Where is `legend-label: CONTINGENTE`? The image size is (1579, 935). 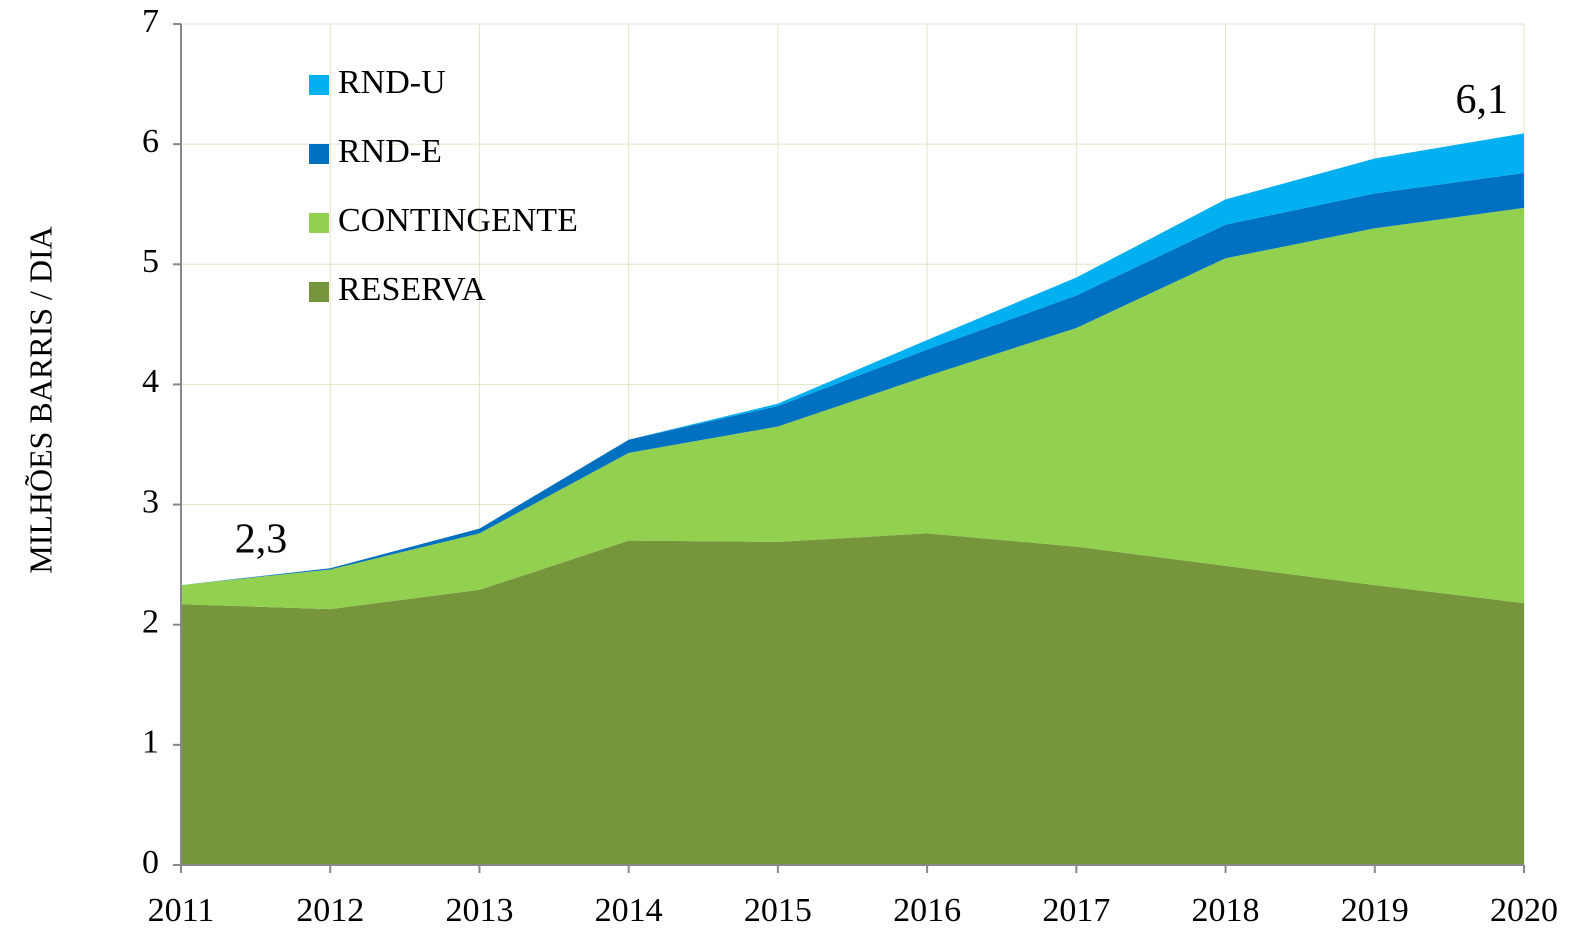 legend-label: CONTINGENTE is located at coordinates (458, 220).